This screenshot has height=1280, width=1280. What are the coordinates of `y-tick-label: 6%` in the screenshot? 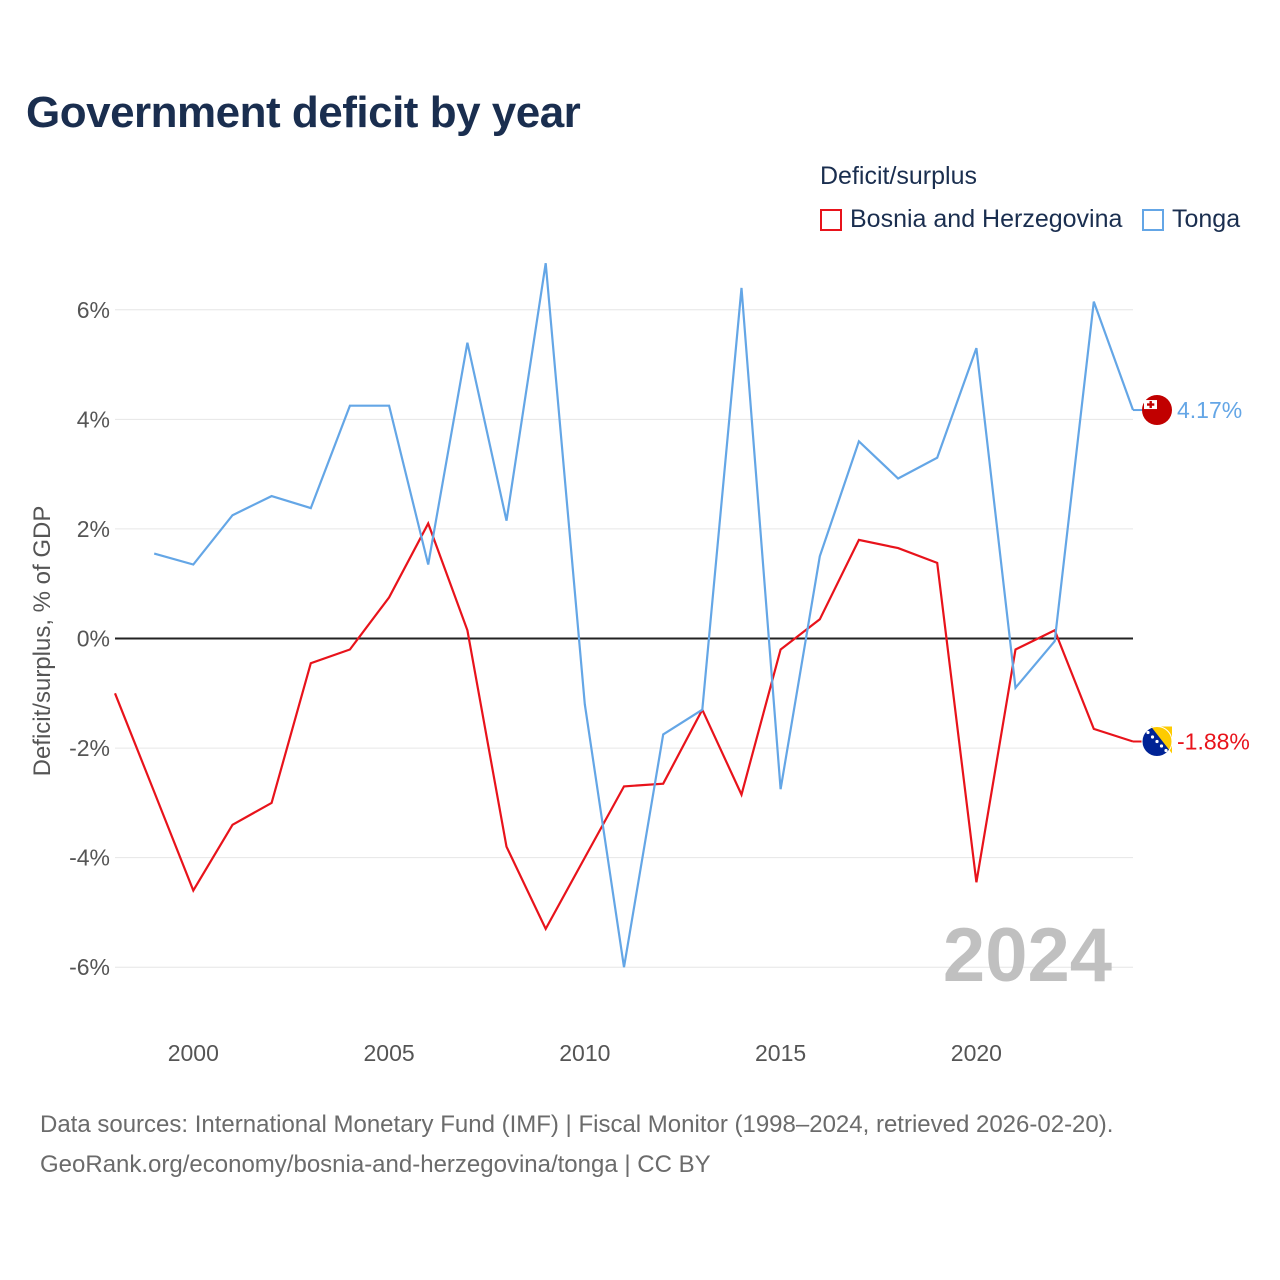 It's located at (93, 310).